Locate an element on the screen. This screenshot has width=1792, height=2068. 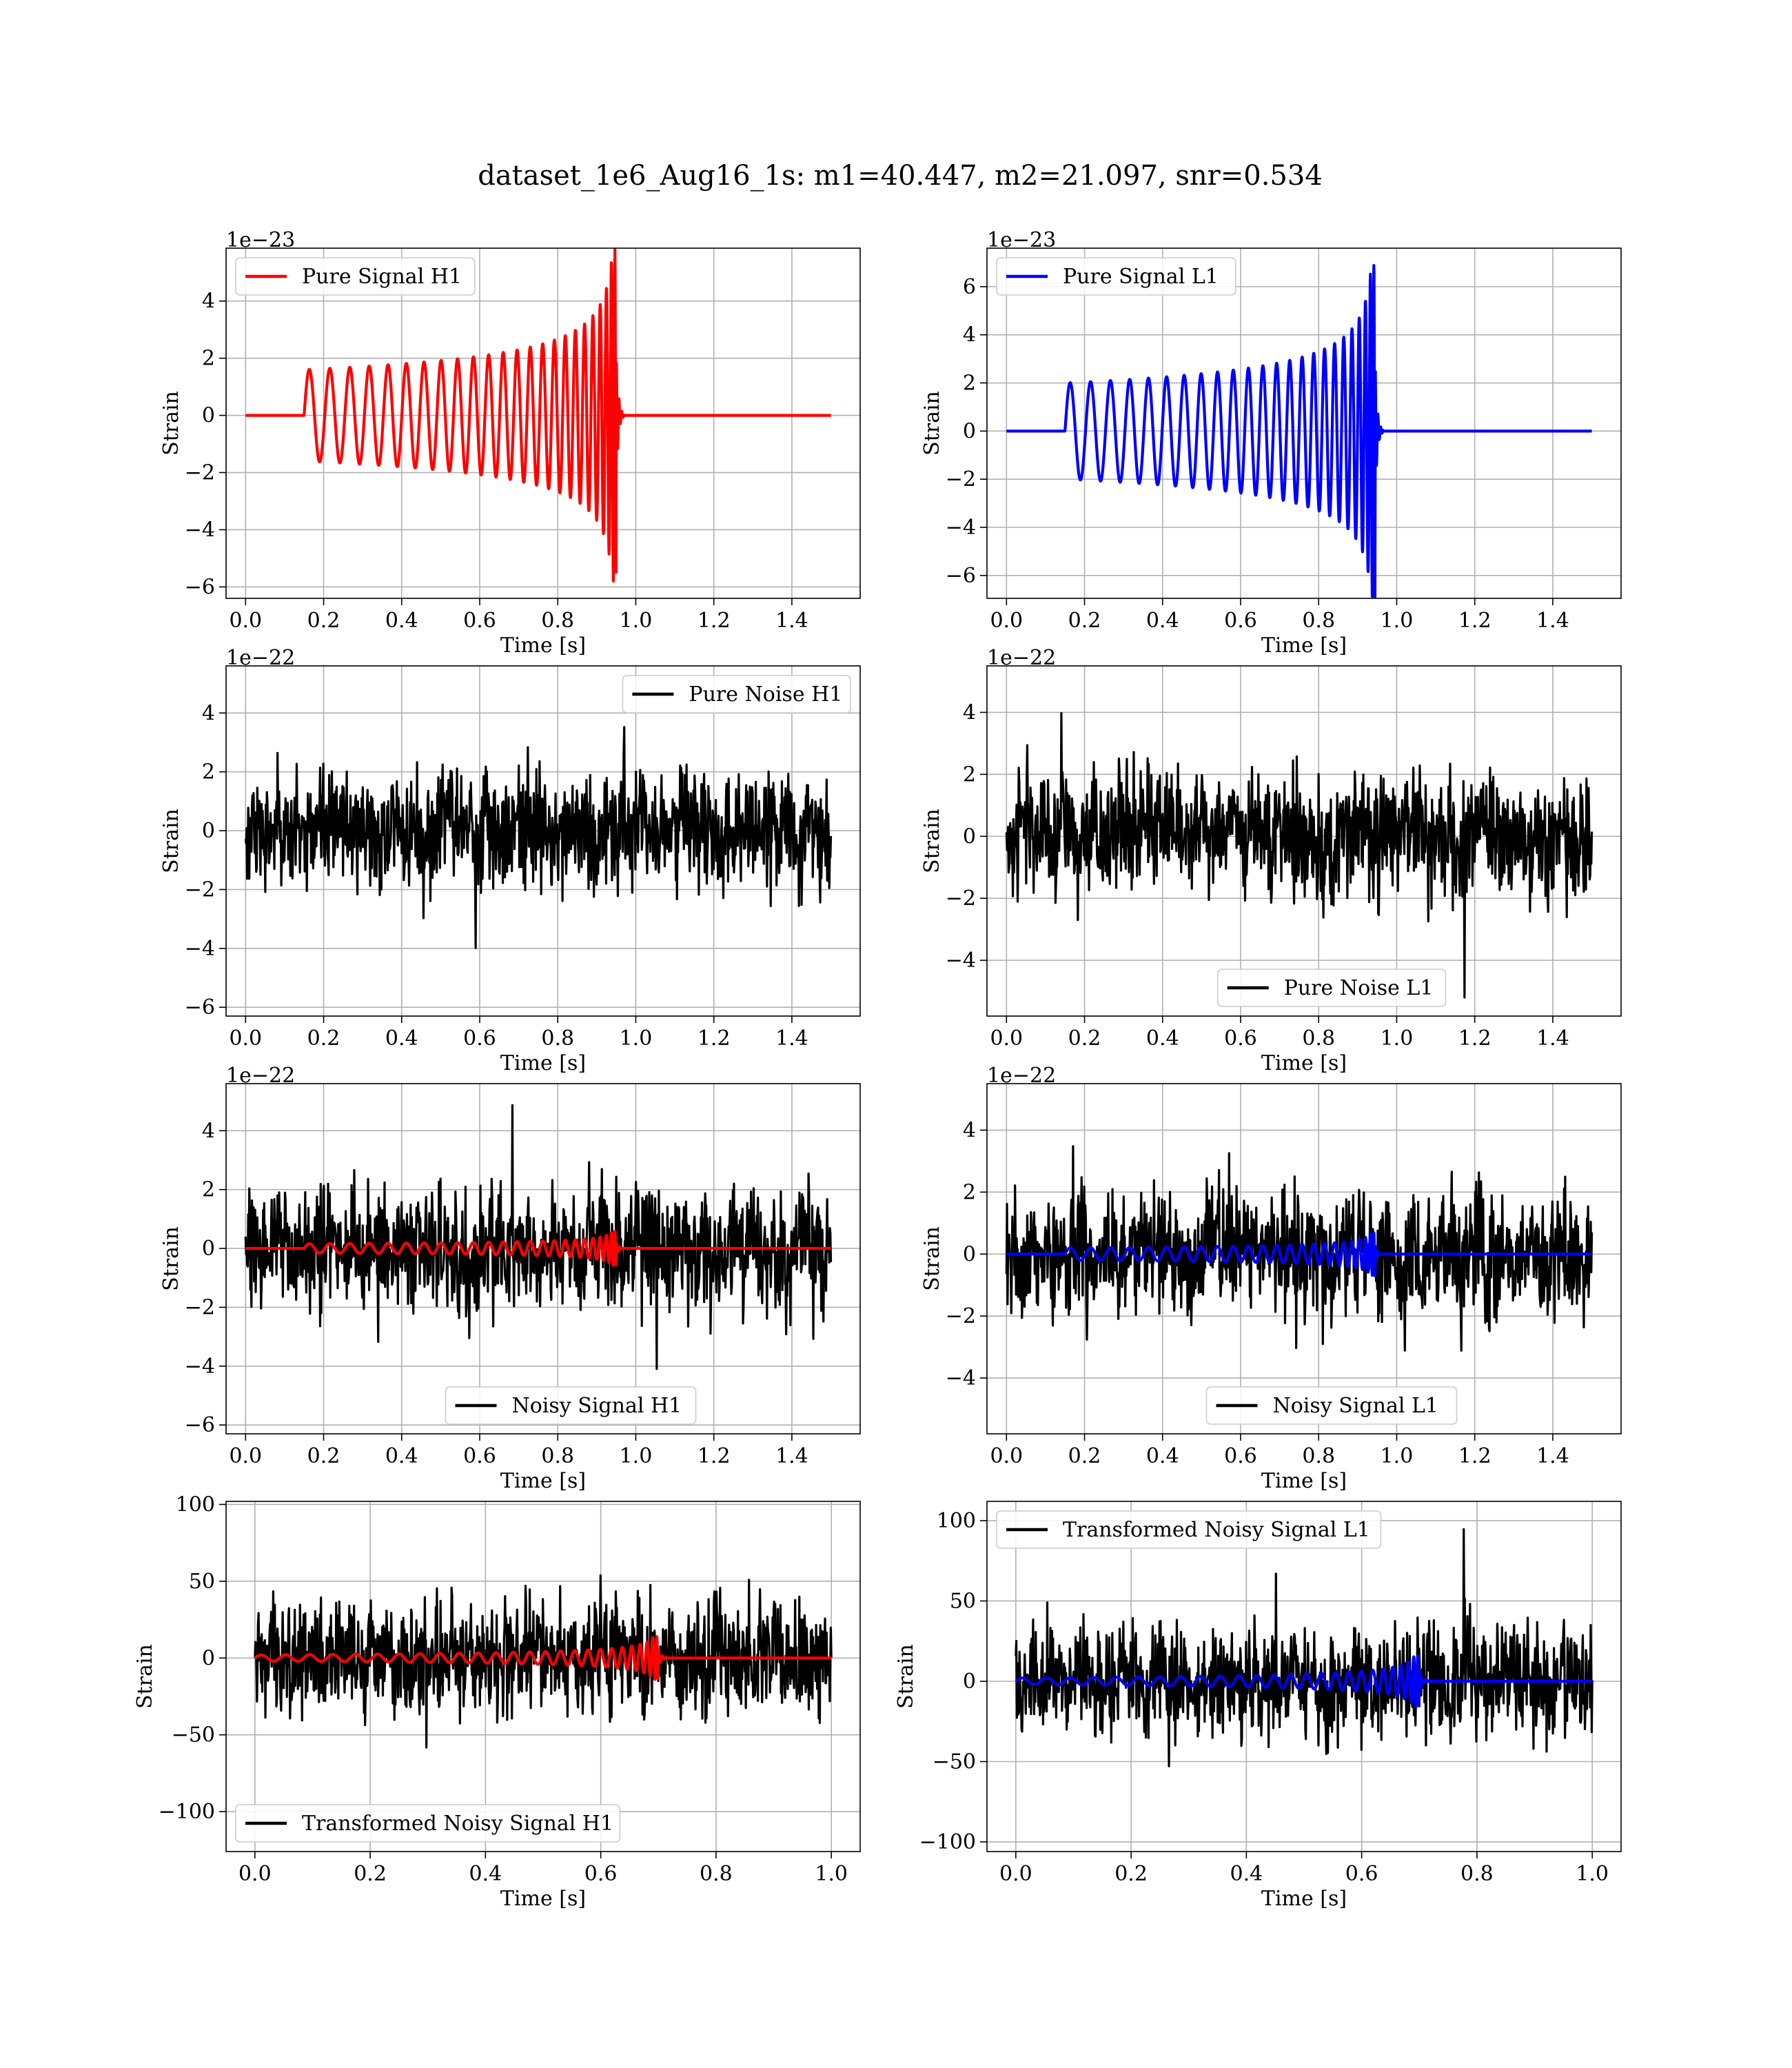
legend: Pure Noise L1 is located at coordinates (1331, 988).